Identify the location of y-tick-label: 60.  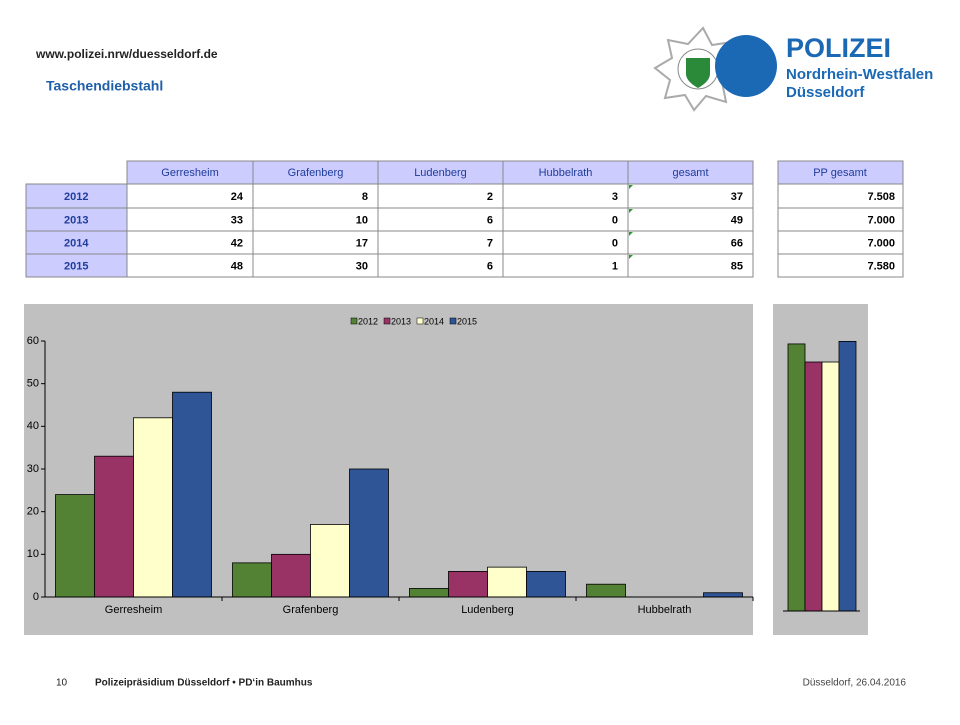
(33, 341).